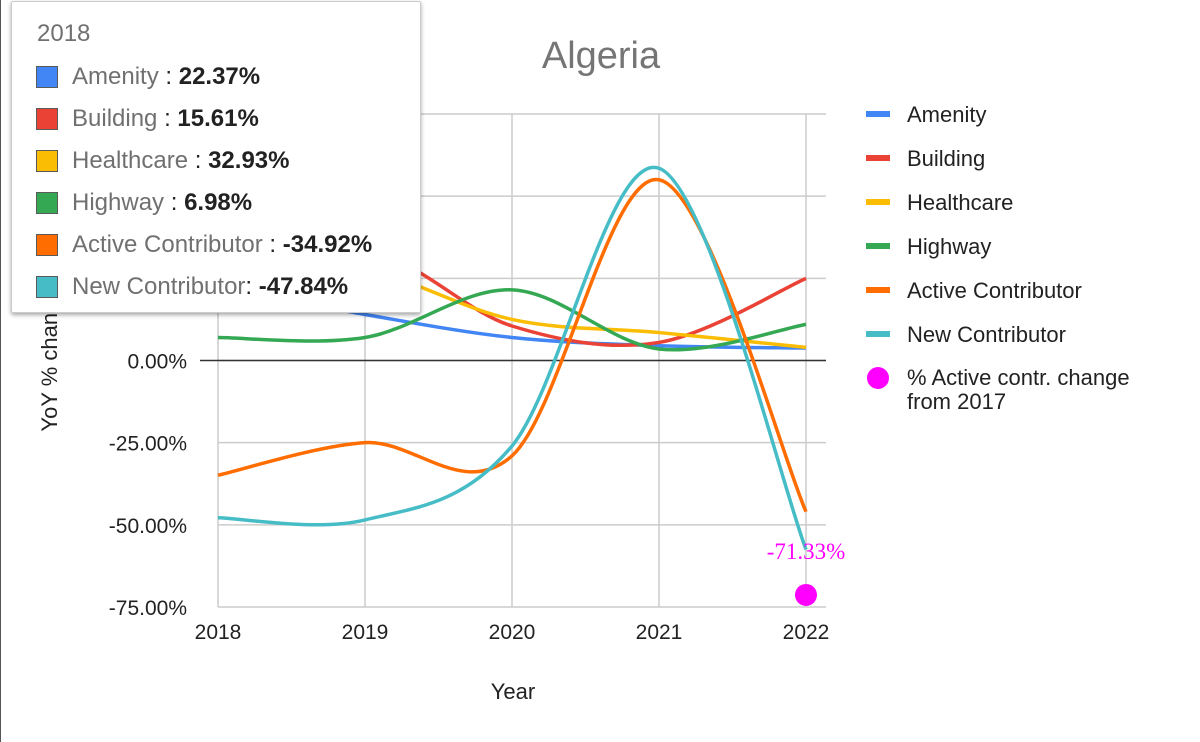 The image size is (1200, 742). I want to click on x-tick-label: 2019, so click(365, 632).